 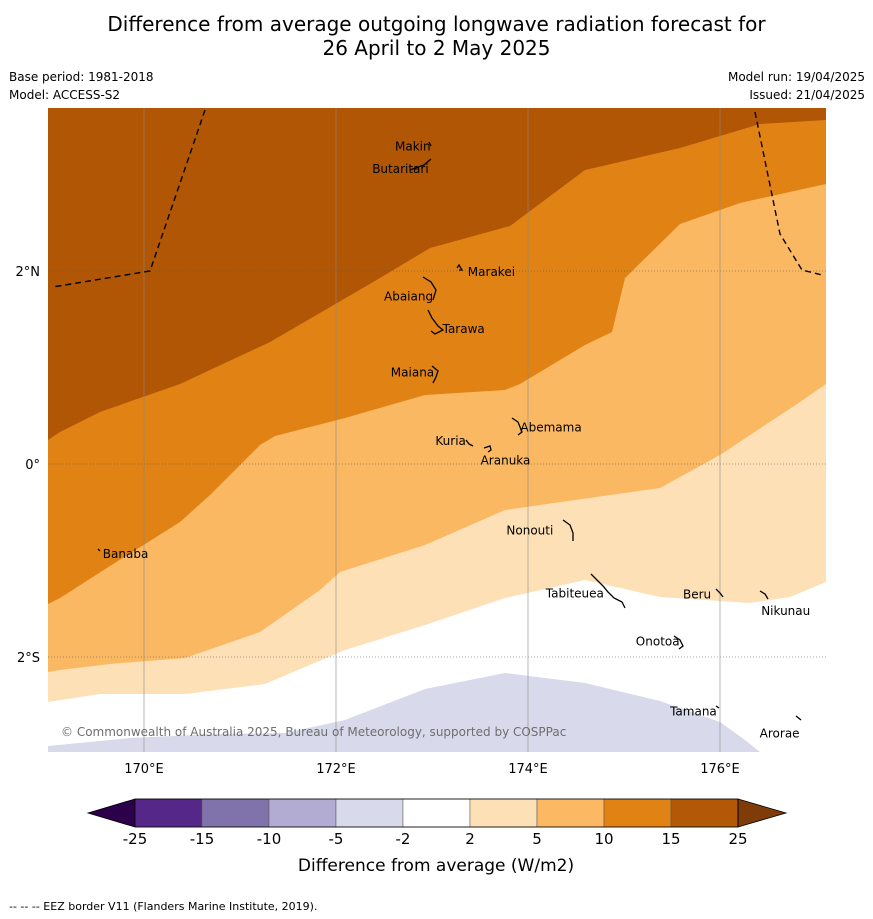 I want to click on island-outline-marakei, so click(x=460, y=267).